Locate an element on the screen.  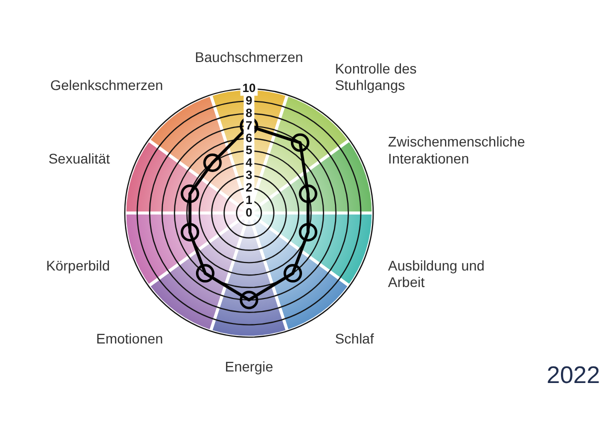
y-tick-label: 10 is located at coordinates (249, 88).